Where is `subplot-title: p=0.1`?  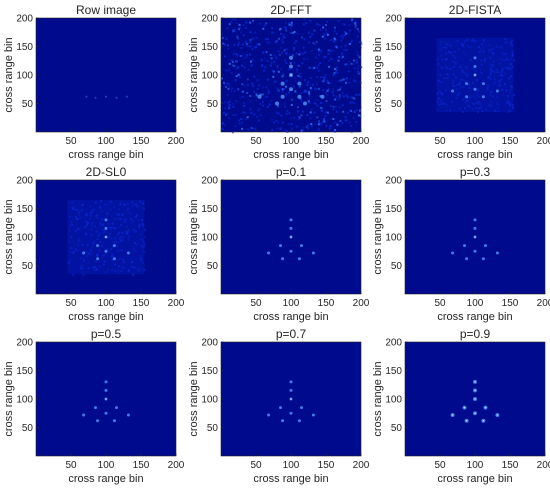
subplot-title: p=0.1 is located at coordinates (291, 172).